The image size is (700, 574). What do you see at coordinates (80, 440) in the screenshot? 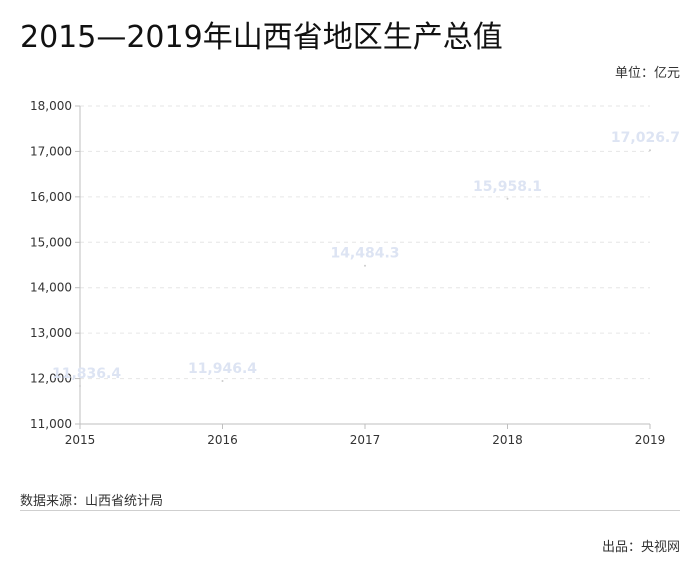
I see `x-tick-label: 2015` at bounding box center [80, 440].